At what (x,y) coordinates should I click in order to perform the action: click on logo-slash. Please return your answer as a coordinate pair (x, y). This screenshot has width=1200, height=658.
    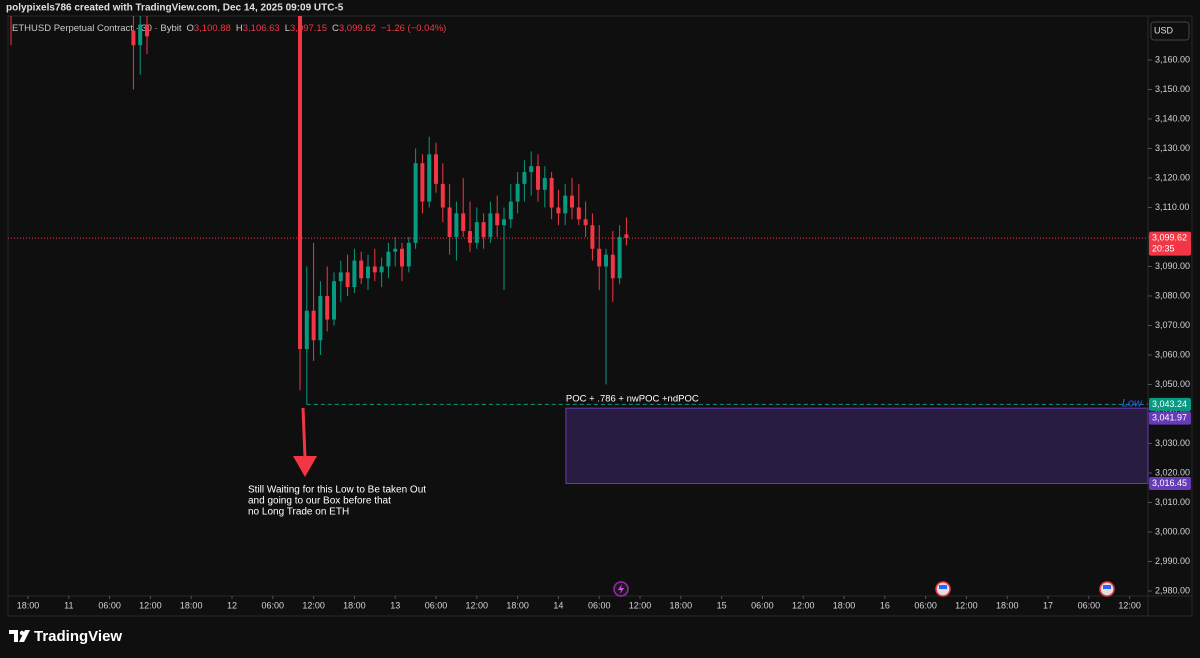
    Looking at the image, I should click on (24, 636).